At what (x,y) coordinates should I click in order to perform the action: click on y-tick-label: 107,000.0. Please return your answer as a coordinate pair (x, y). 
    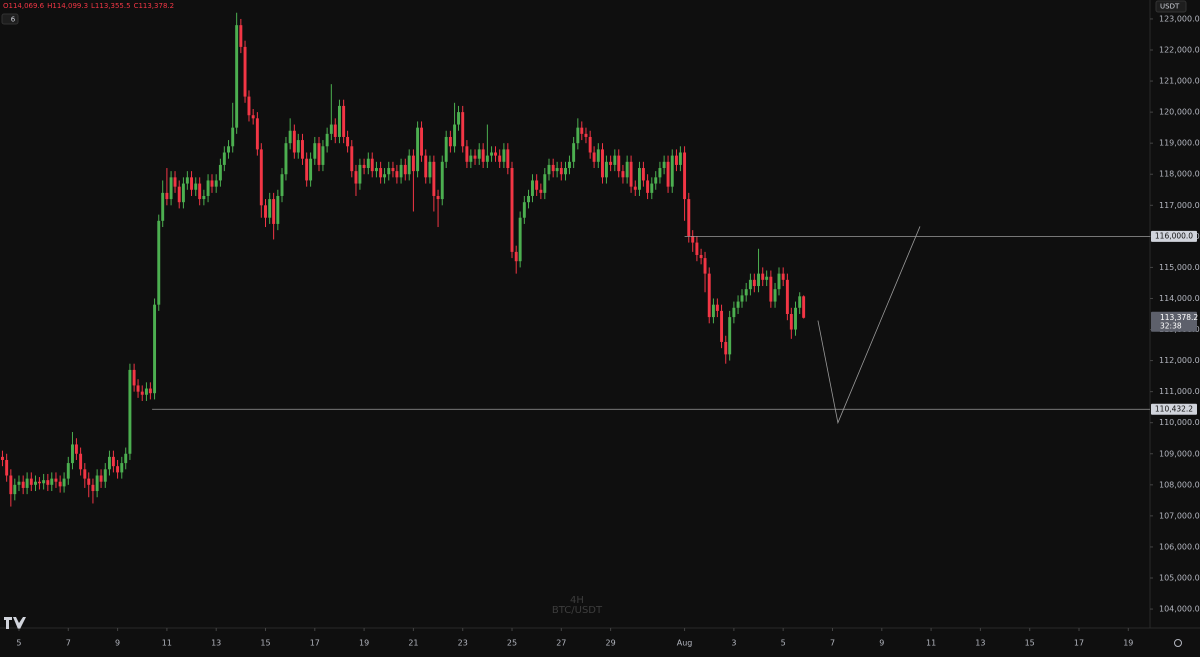
    Looking at the image, I should click on (1179, 515).